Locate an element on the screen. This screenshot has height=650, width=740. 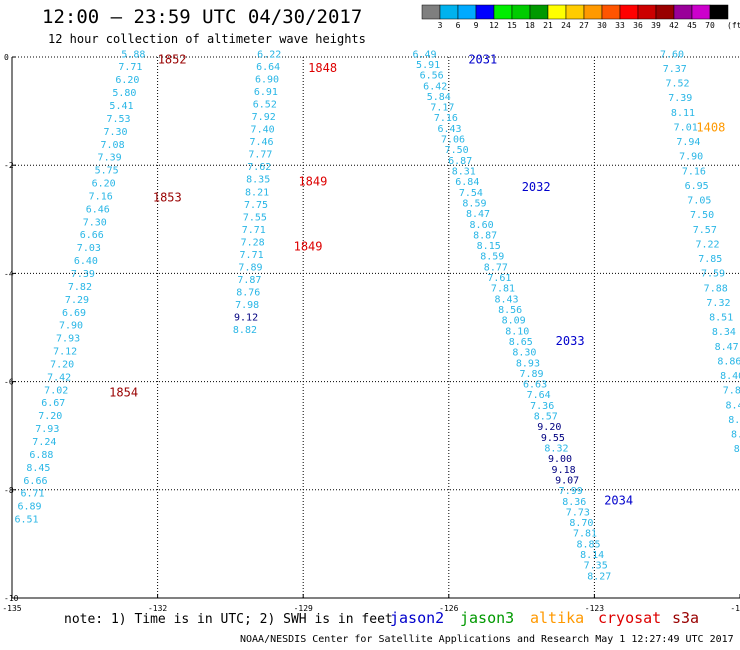
wave-height-label: 8.31 is located at coordinates (464, 171).